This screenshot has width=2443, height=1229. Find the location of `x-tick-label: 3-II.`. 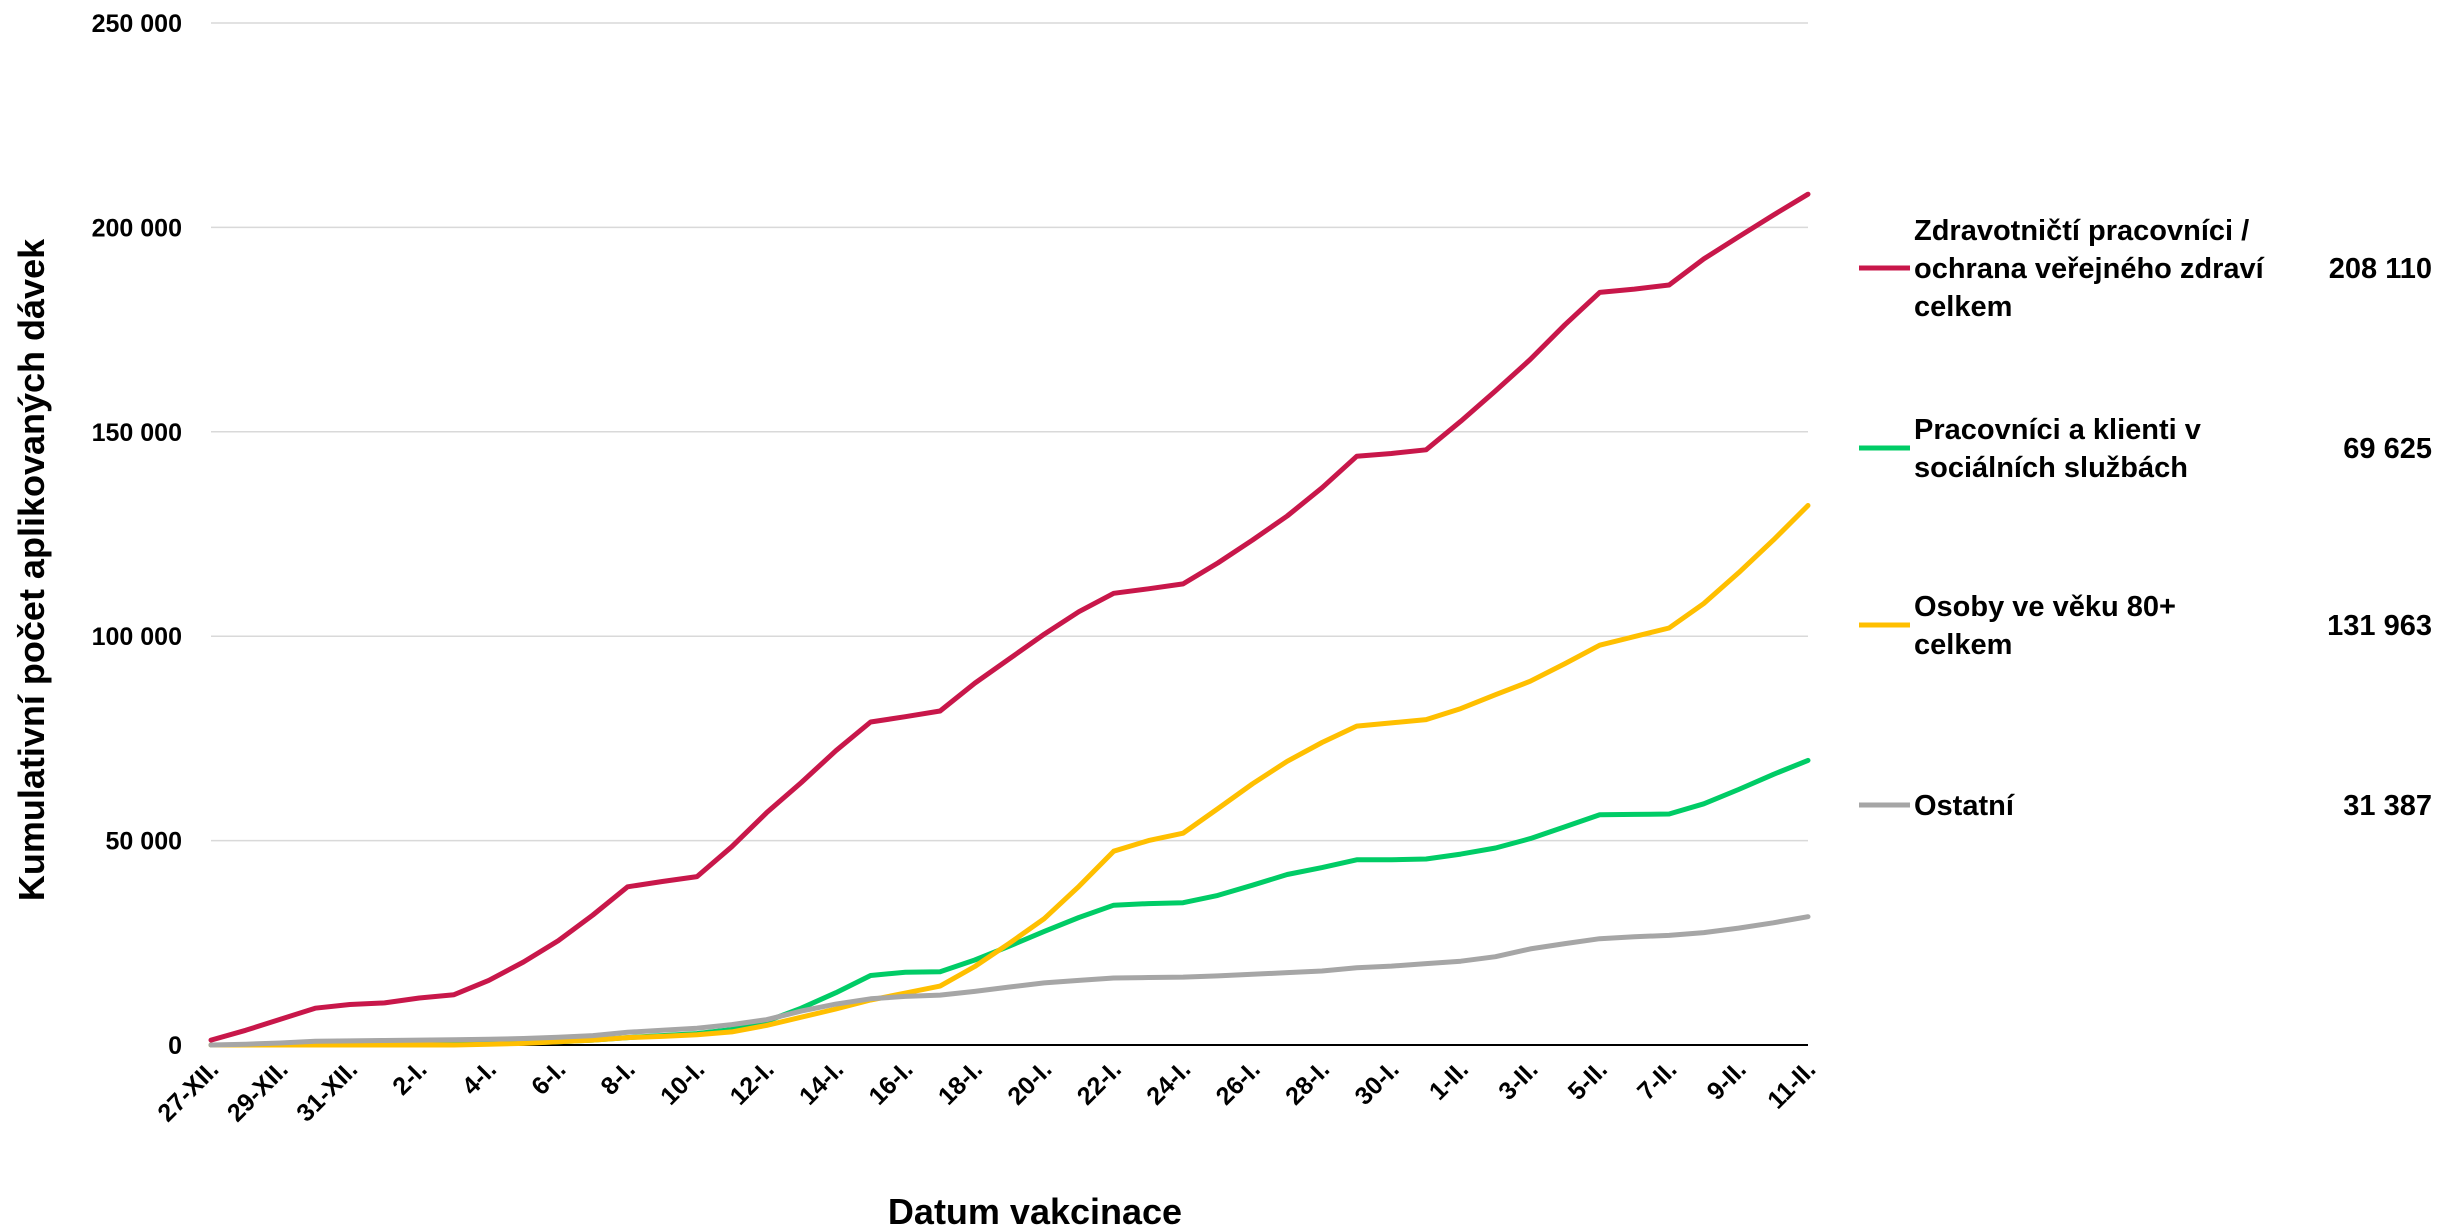

x-tick-label: 3-II. is located at coordinates (1518, 1080).